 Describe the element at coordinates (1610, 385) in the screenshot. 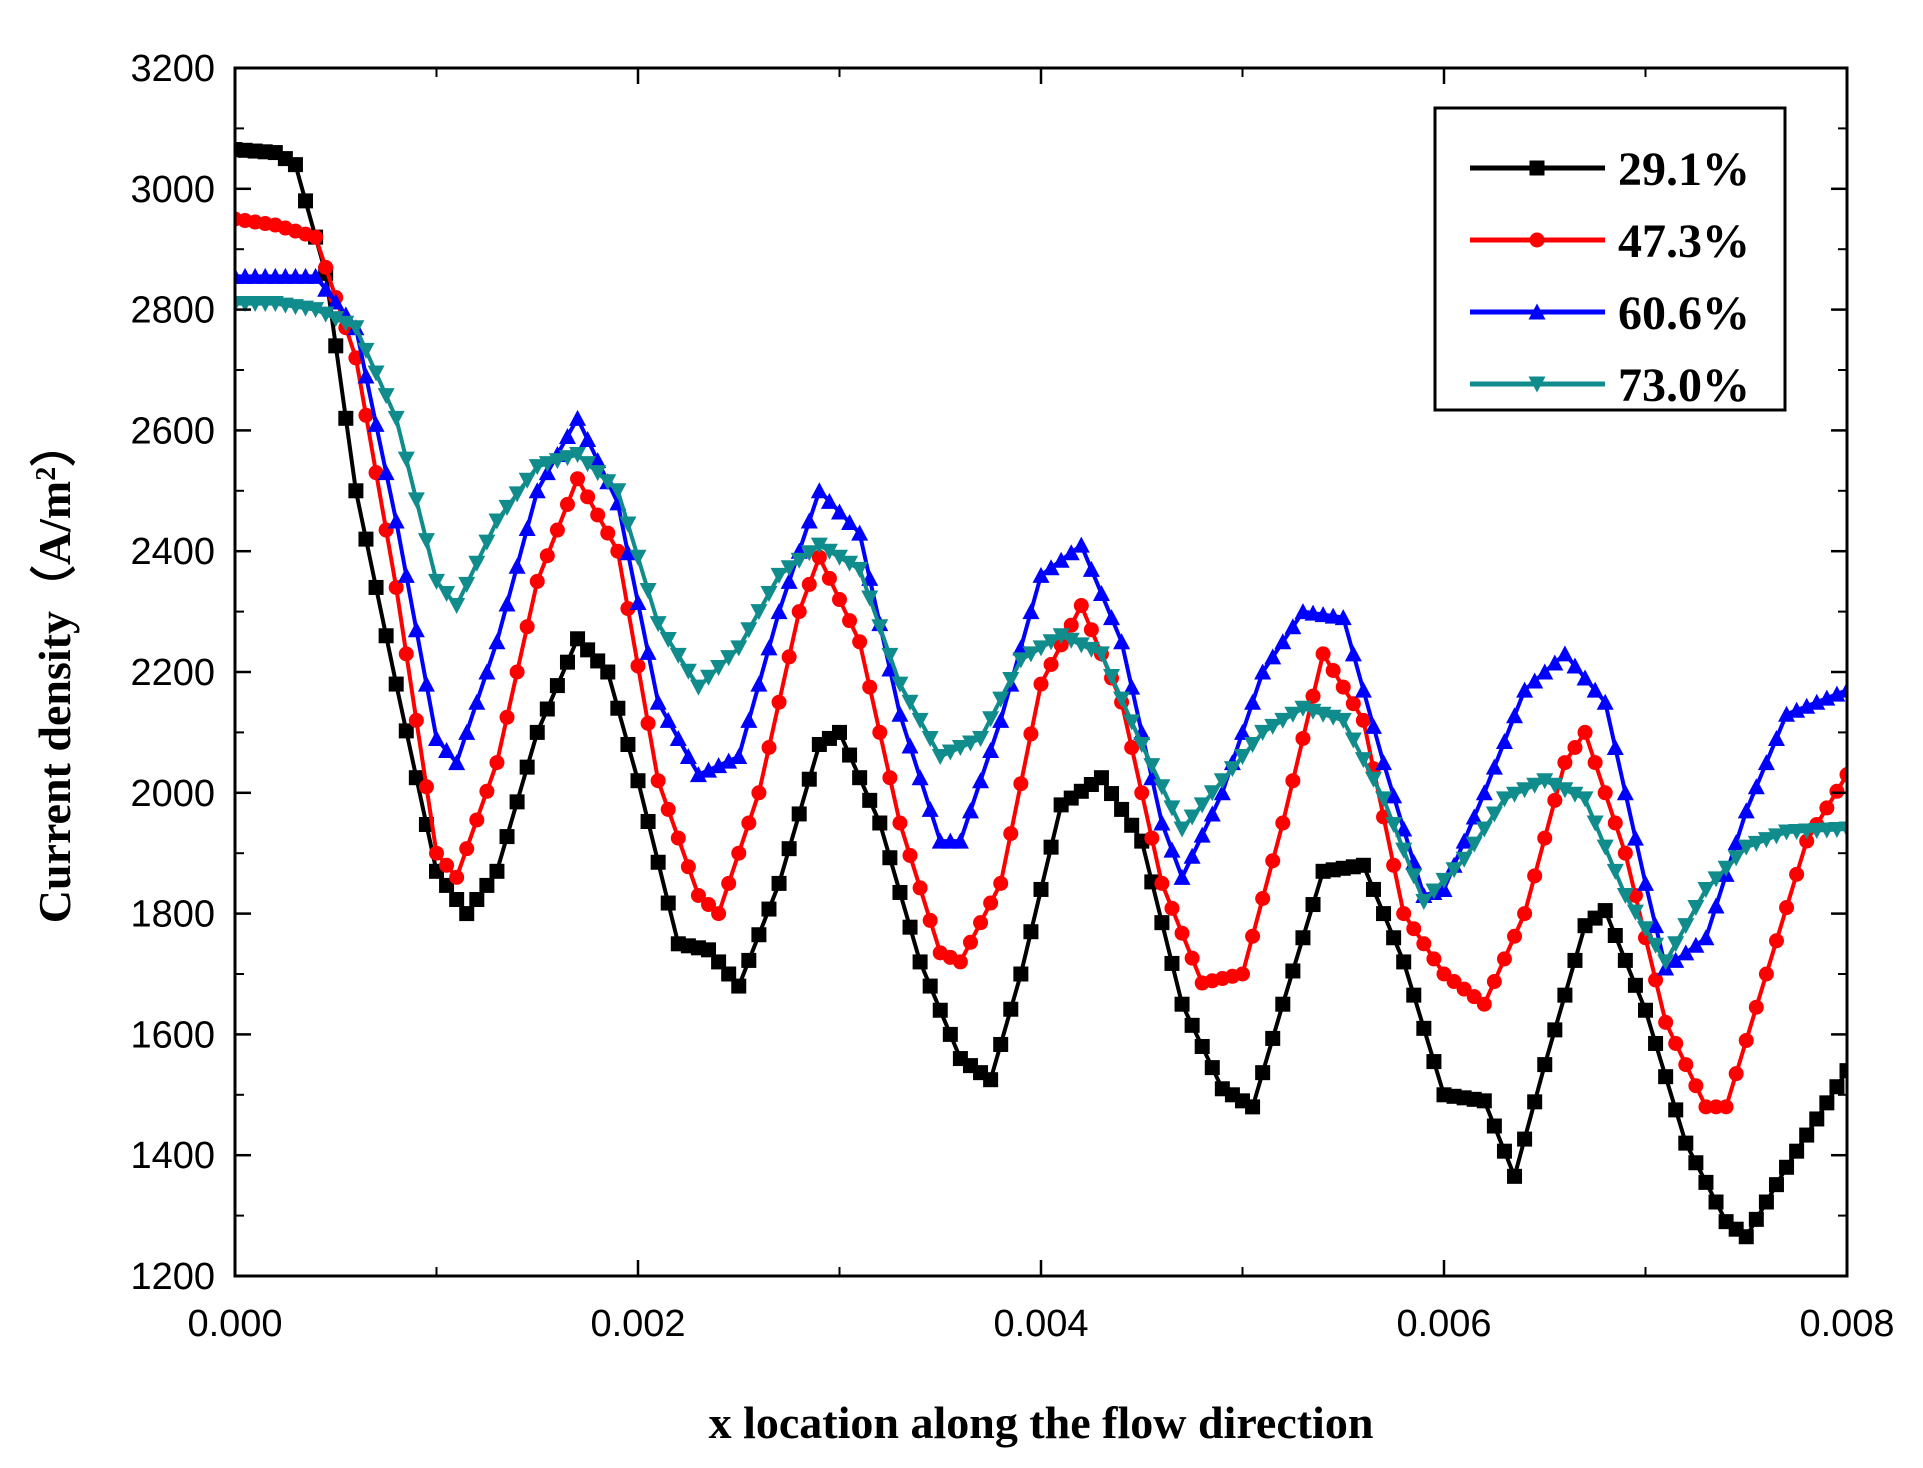

I see `legend-entry: 73.0%` at that location.